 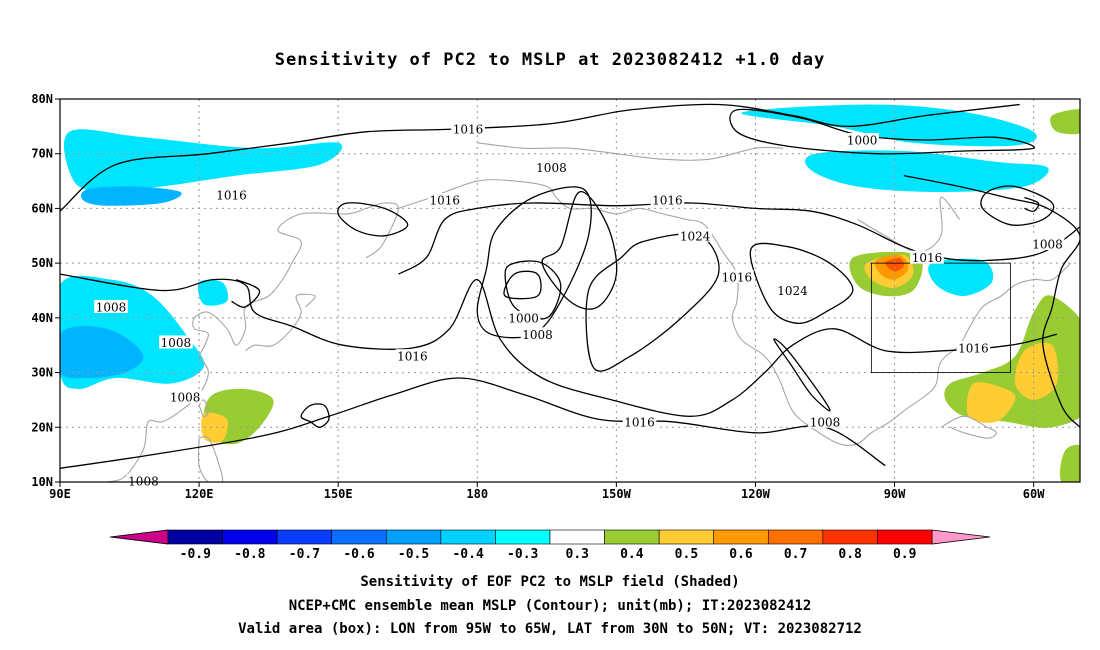 What do you see at coordinates (42, 427) in the screenshot?
I see `lat-tick-label-6: 20N` at bounding box center [42, 427].